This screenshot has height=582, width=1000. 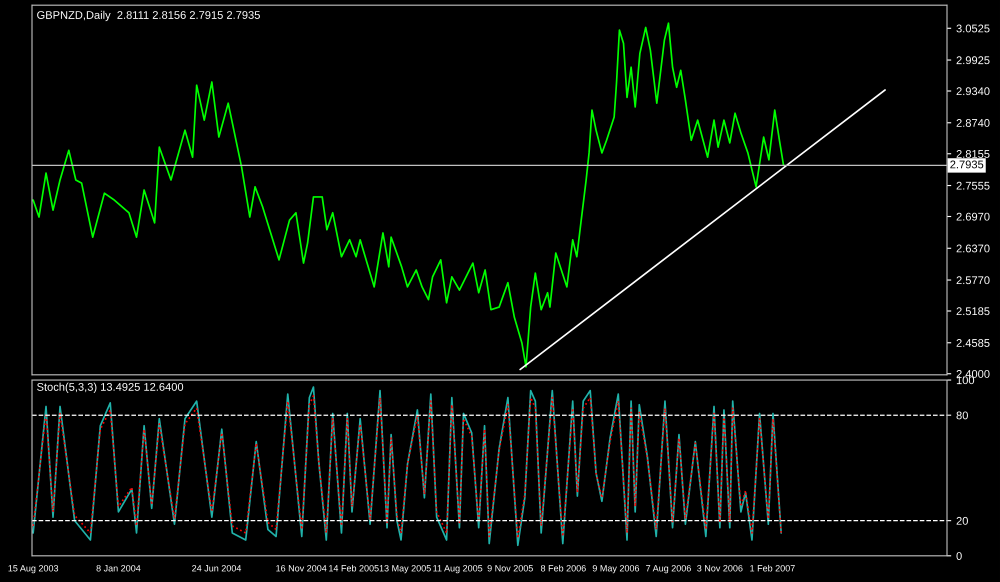 What do you see at coordinates (973, 311) in the screenshot?
I see `y-tick-label: 2.5185` at bounding box center [973, 311].